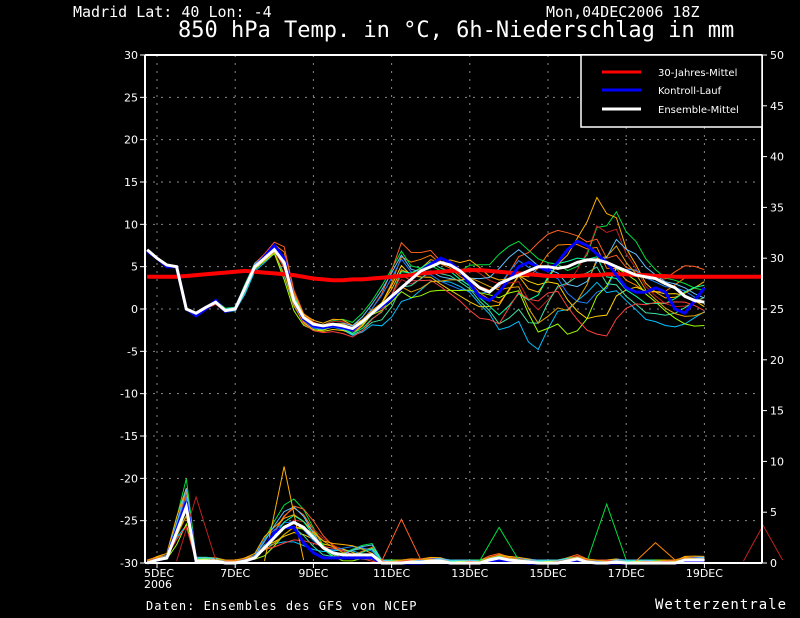 The width and height of the screenshot is (800, 618). Describe the element at coordinates (132, 351) in the screenshot. I see `y-tick-label: -5` at that location.